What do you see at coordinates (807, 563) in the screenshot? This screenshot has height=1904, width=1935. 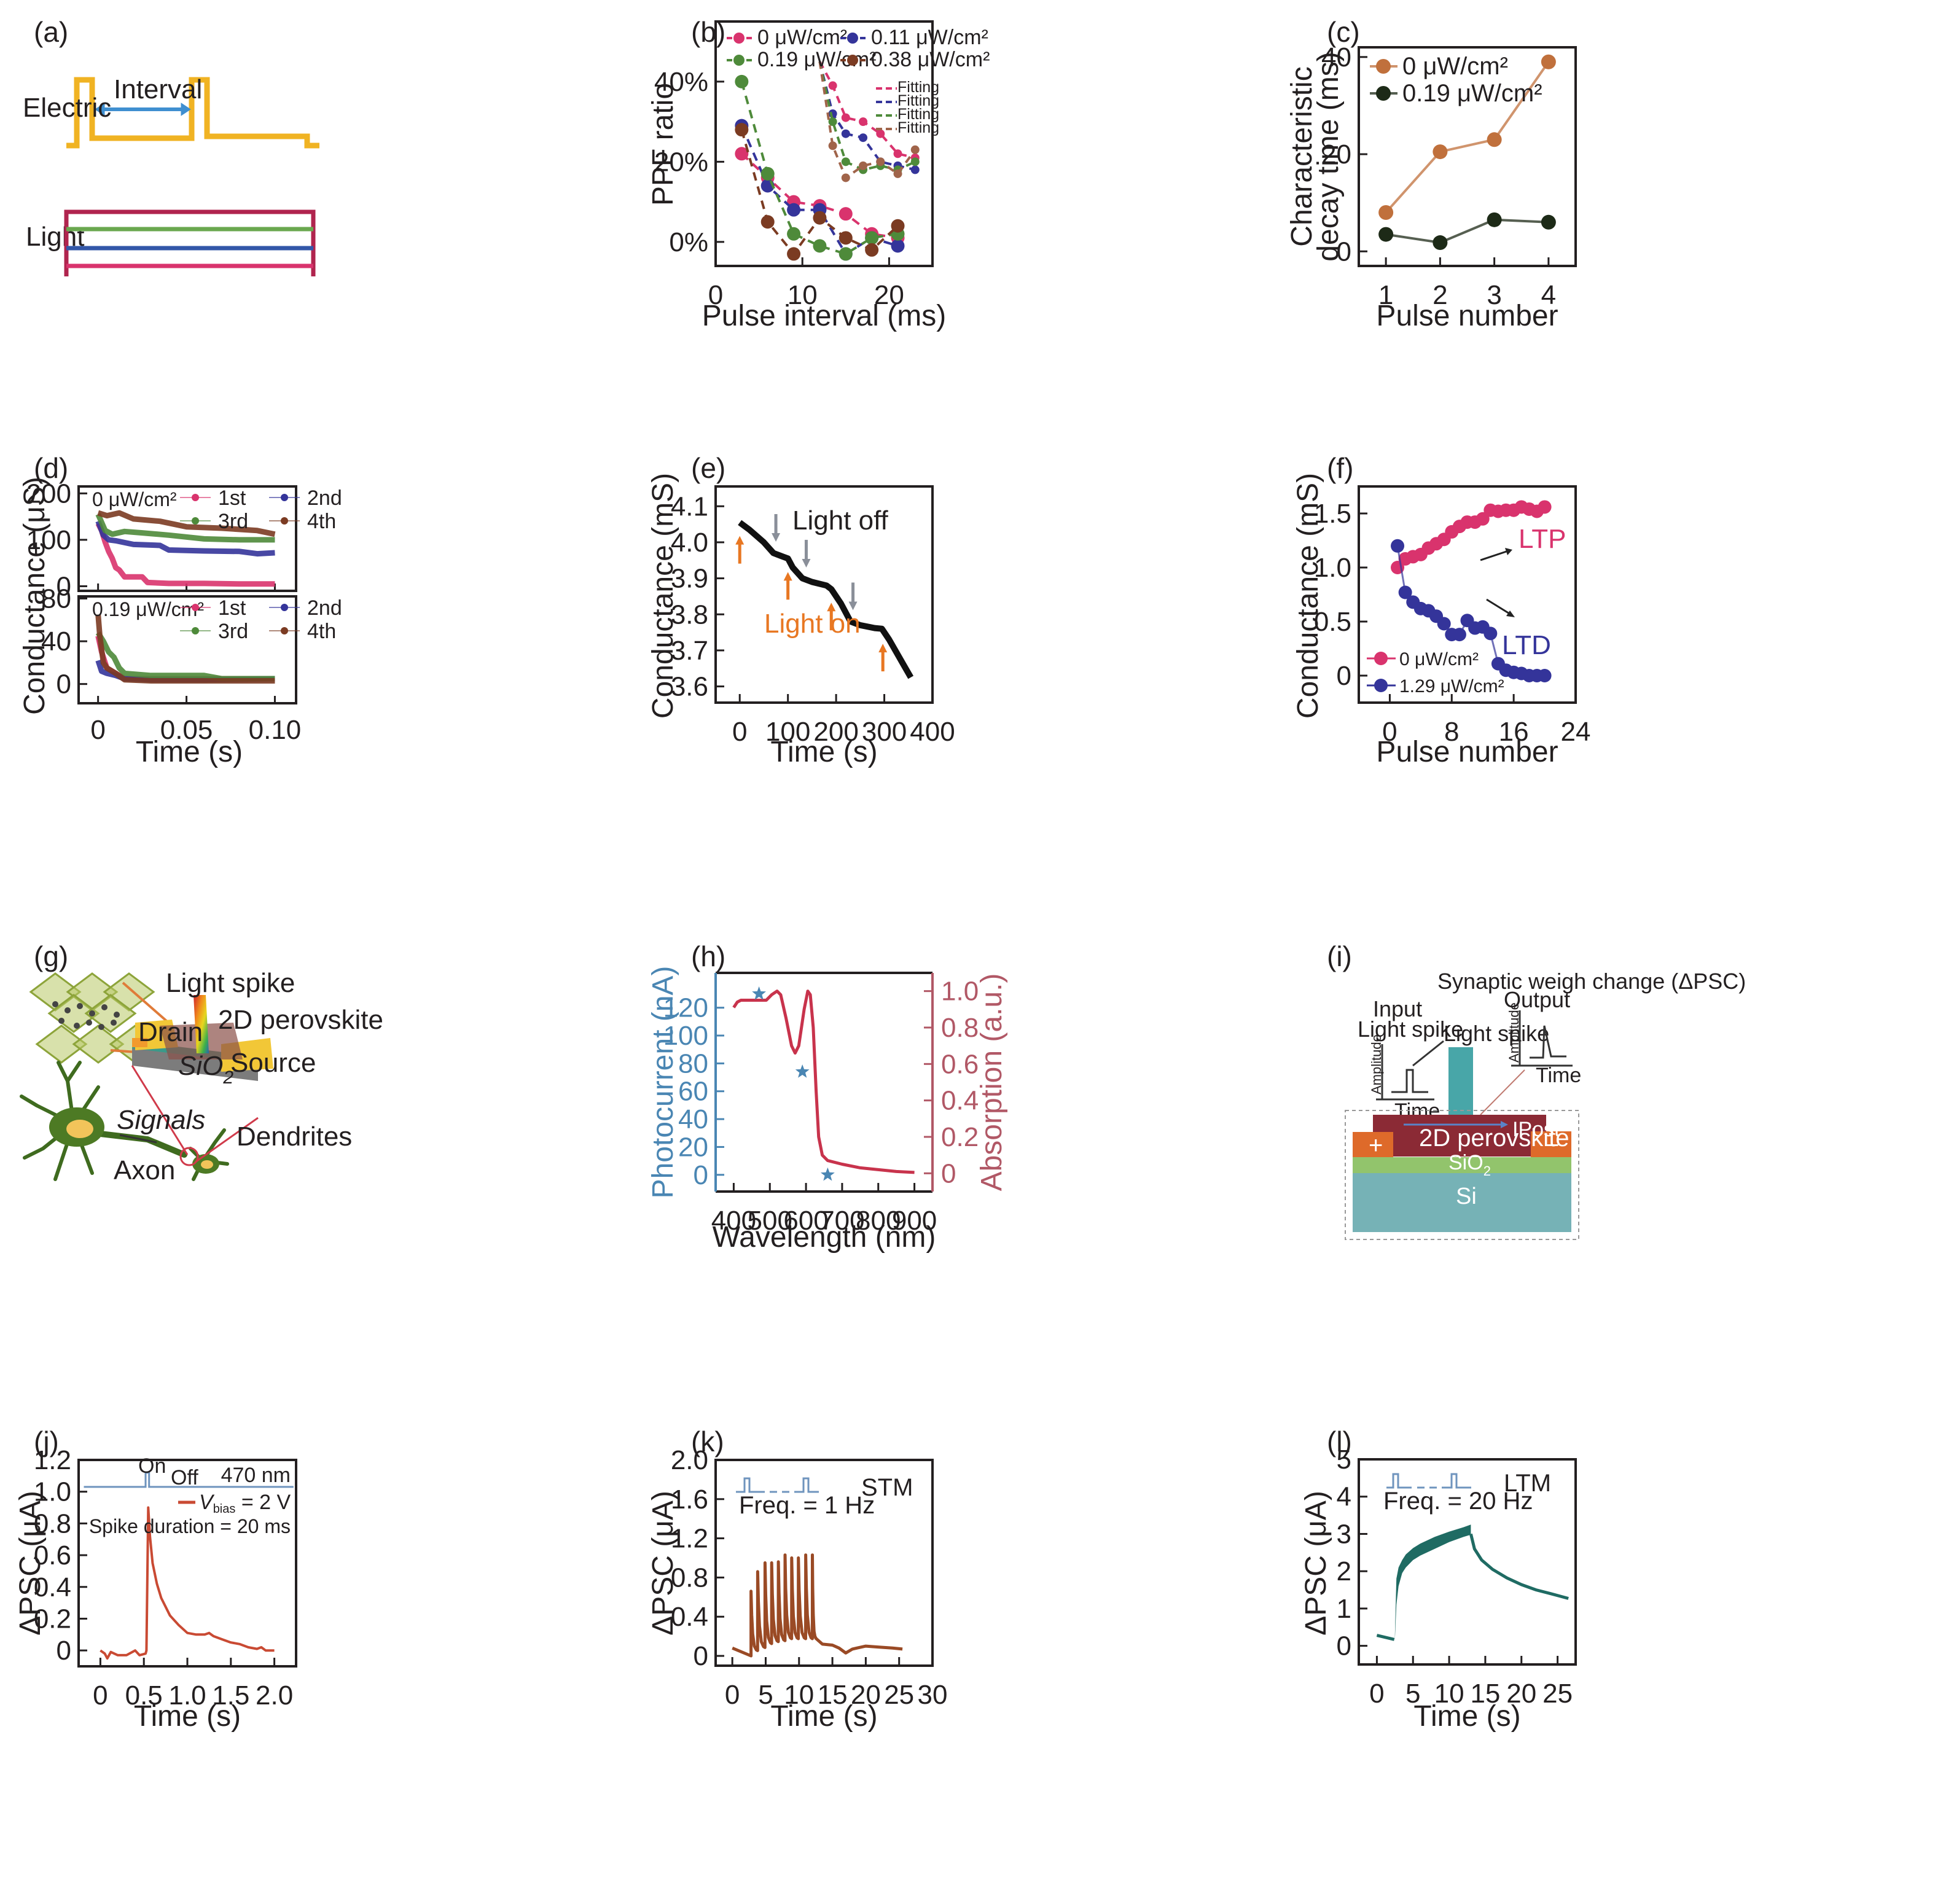 I see `light-off-arrowhead` at bounding box center [807, 563].